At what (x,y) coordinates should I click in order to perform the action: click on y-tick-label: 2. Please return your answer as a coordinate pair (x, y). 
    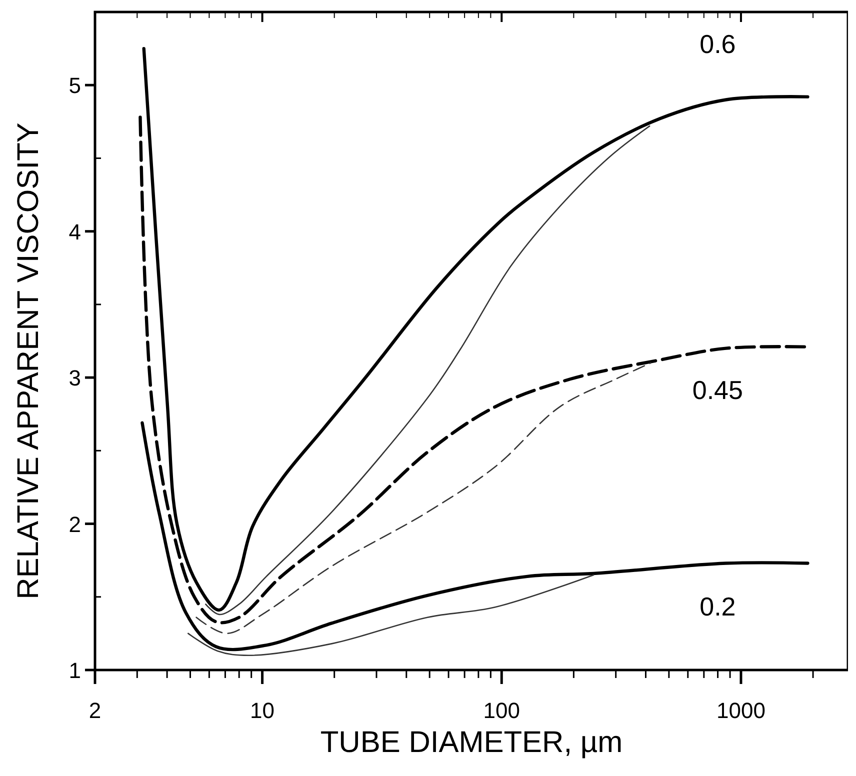
    Looking at the image, I should click on (74, 524).